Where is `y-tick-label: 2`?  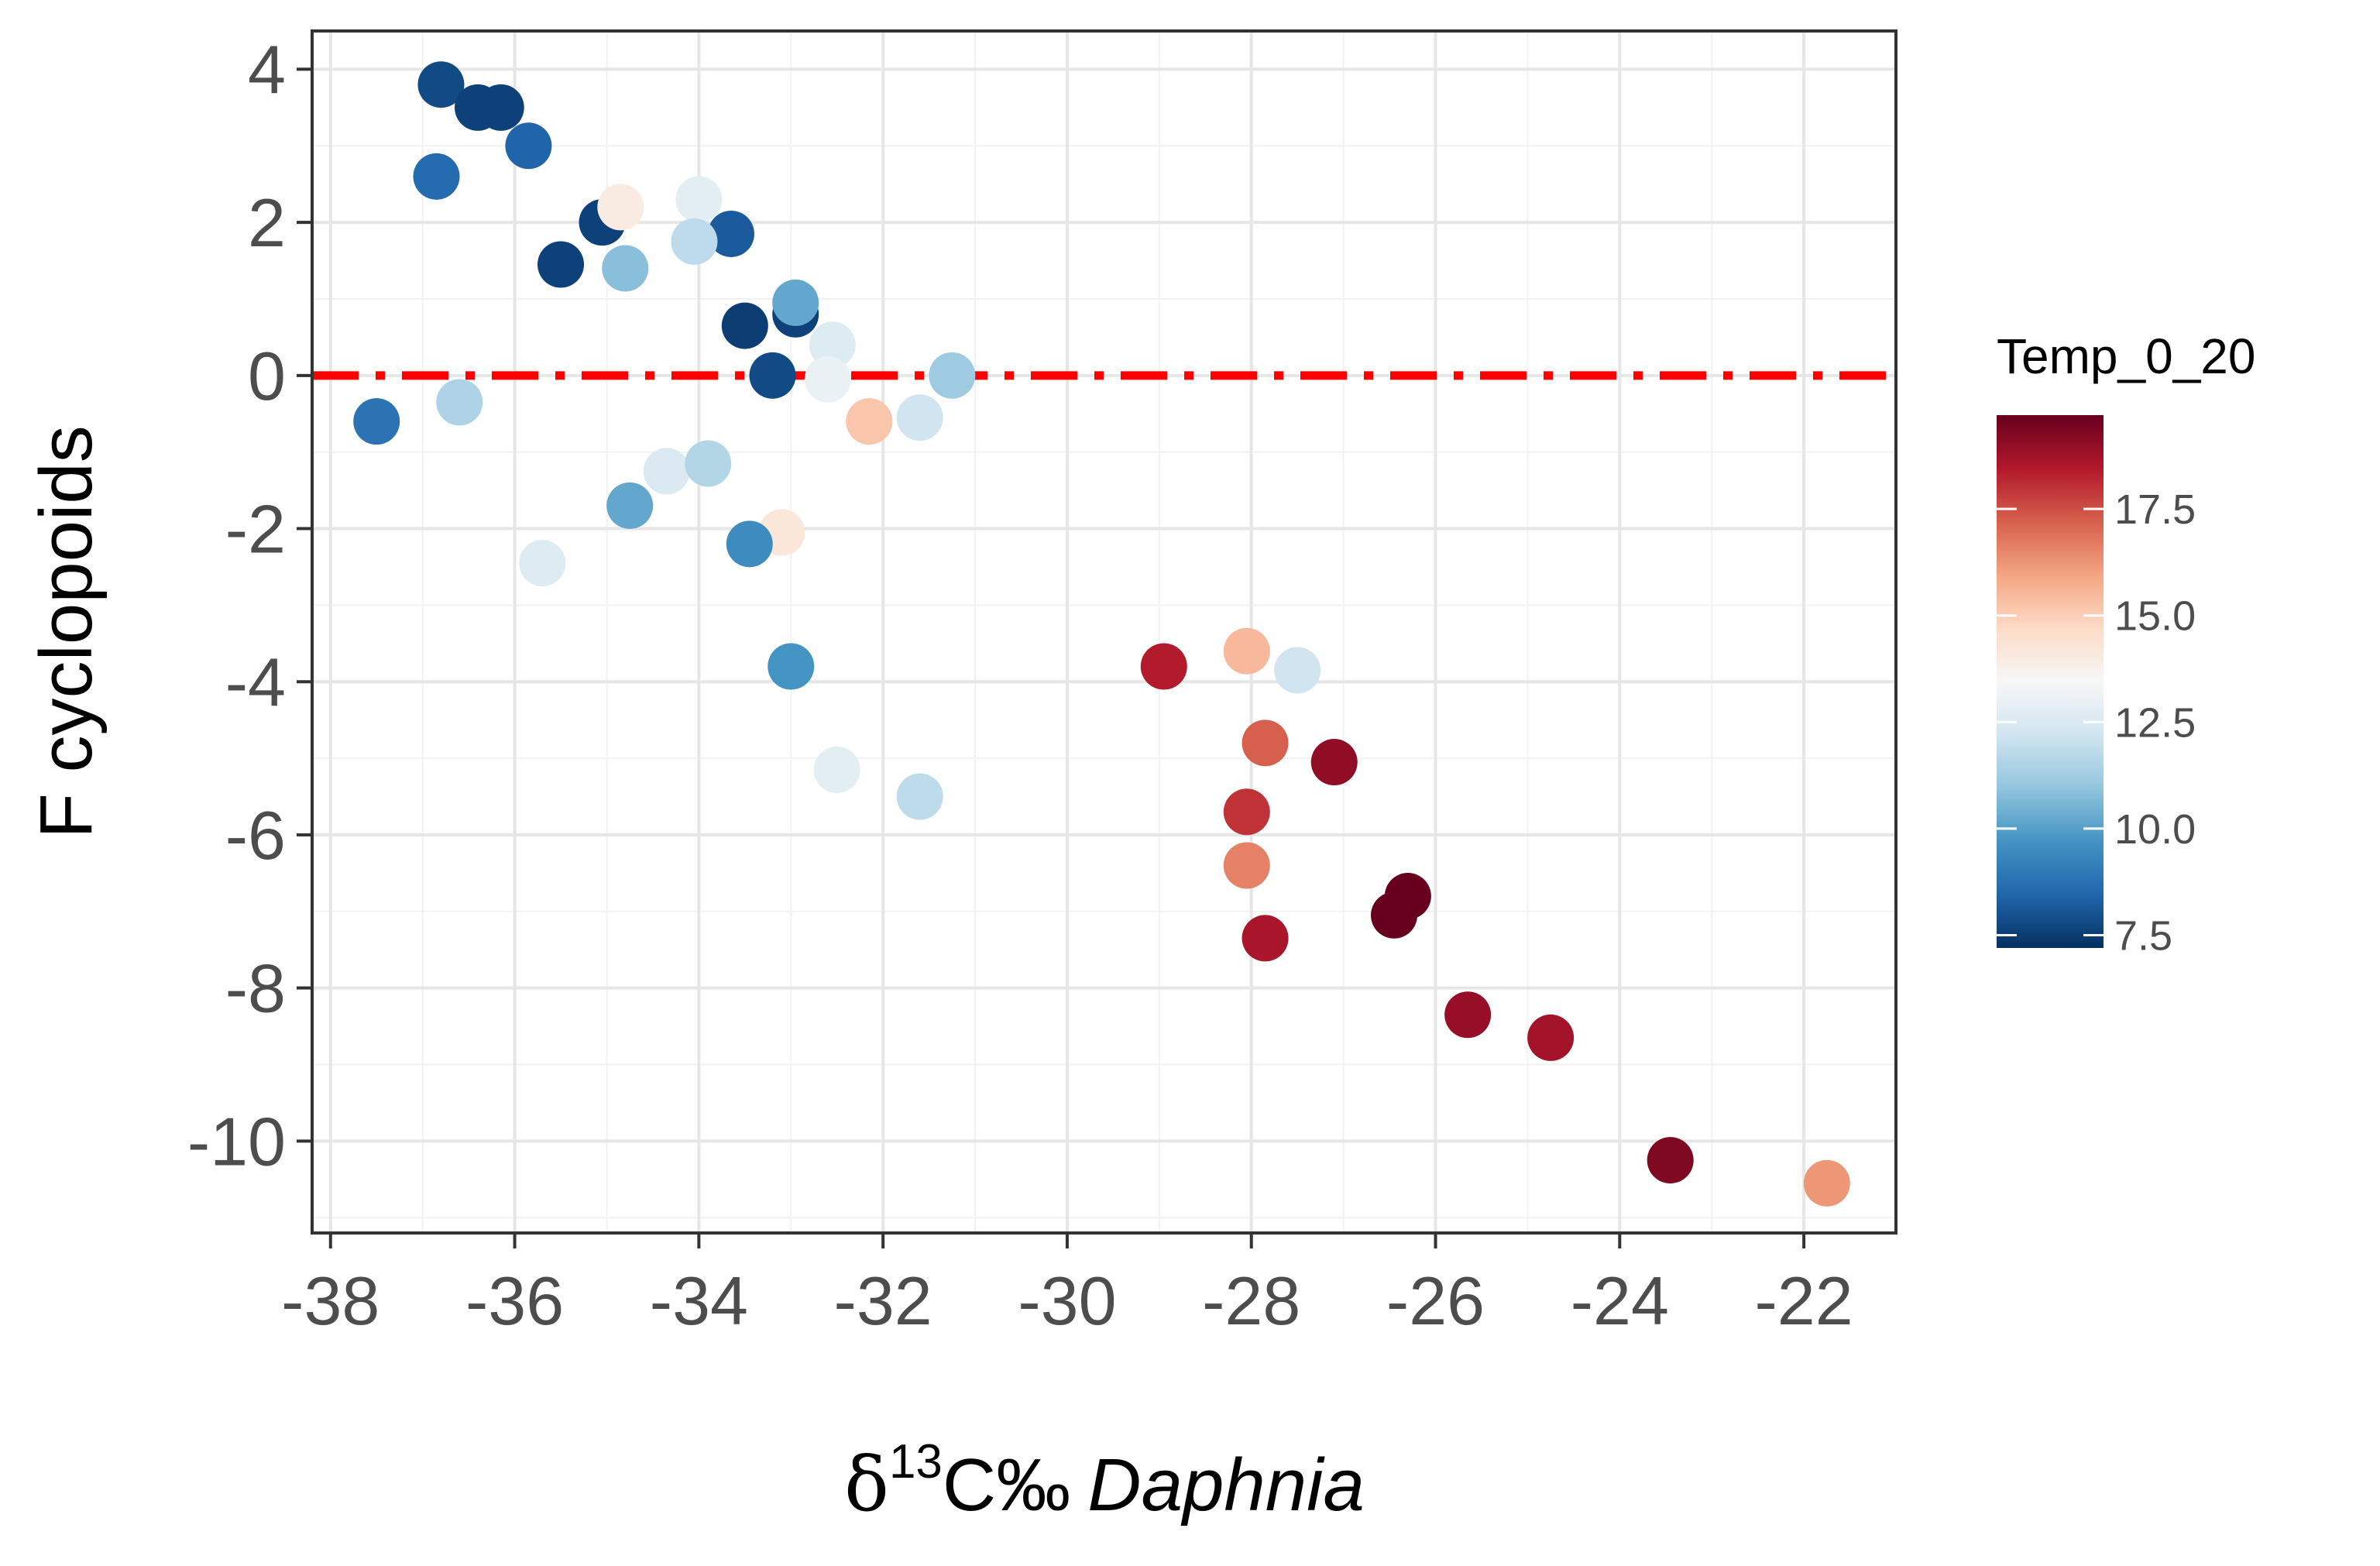
y-tick-label: 2 is located at coordinates (267, 222).